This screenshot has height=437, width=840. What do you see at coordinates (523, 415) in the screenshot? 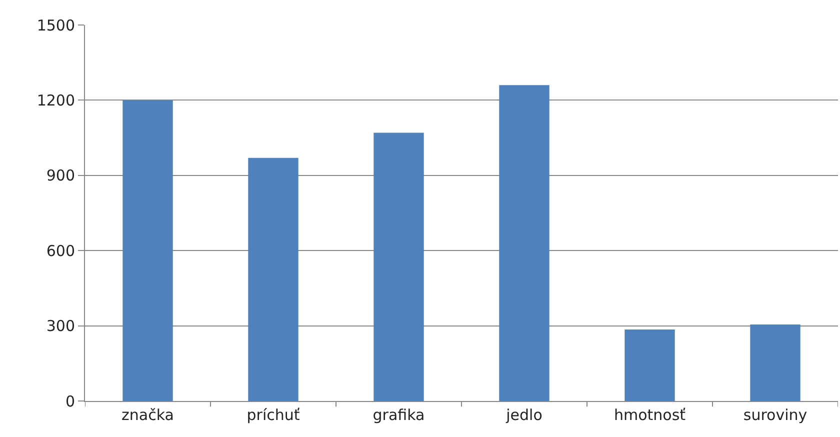
I see `x-tick-label: jedlo` at bounding box center [523, 415].